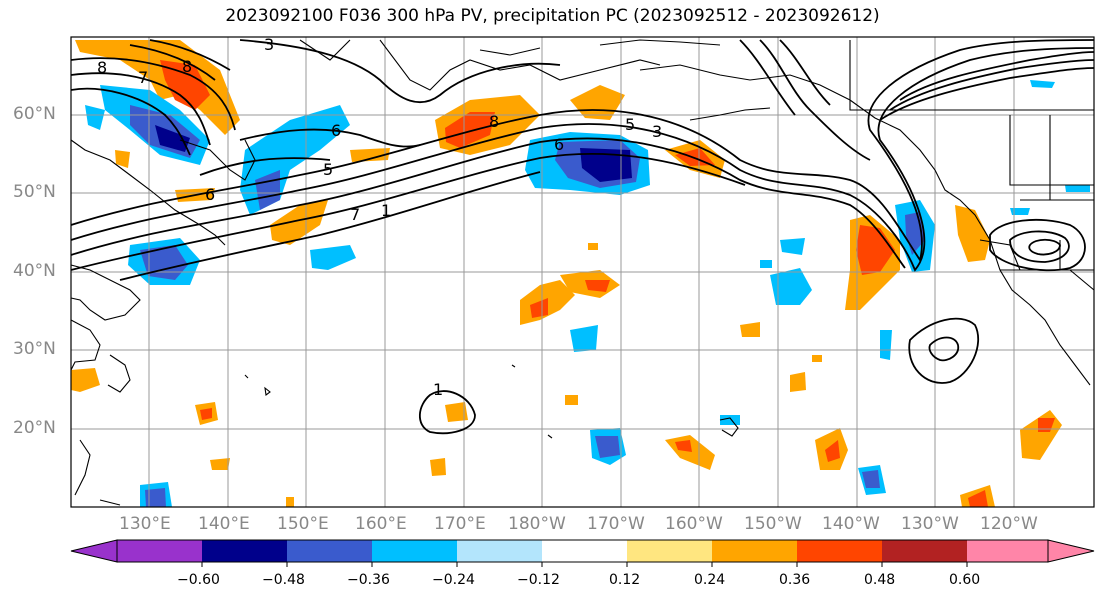  I want to click on lat-label: 50°N, so click(34, 192).